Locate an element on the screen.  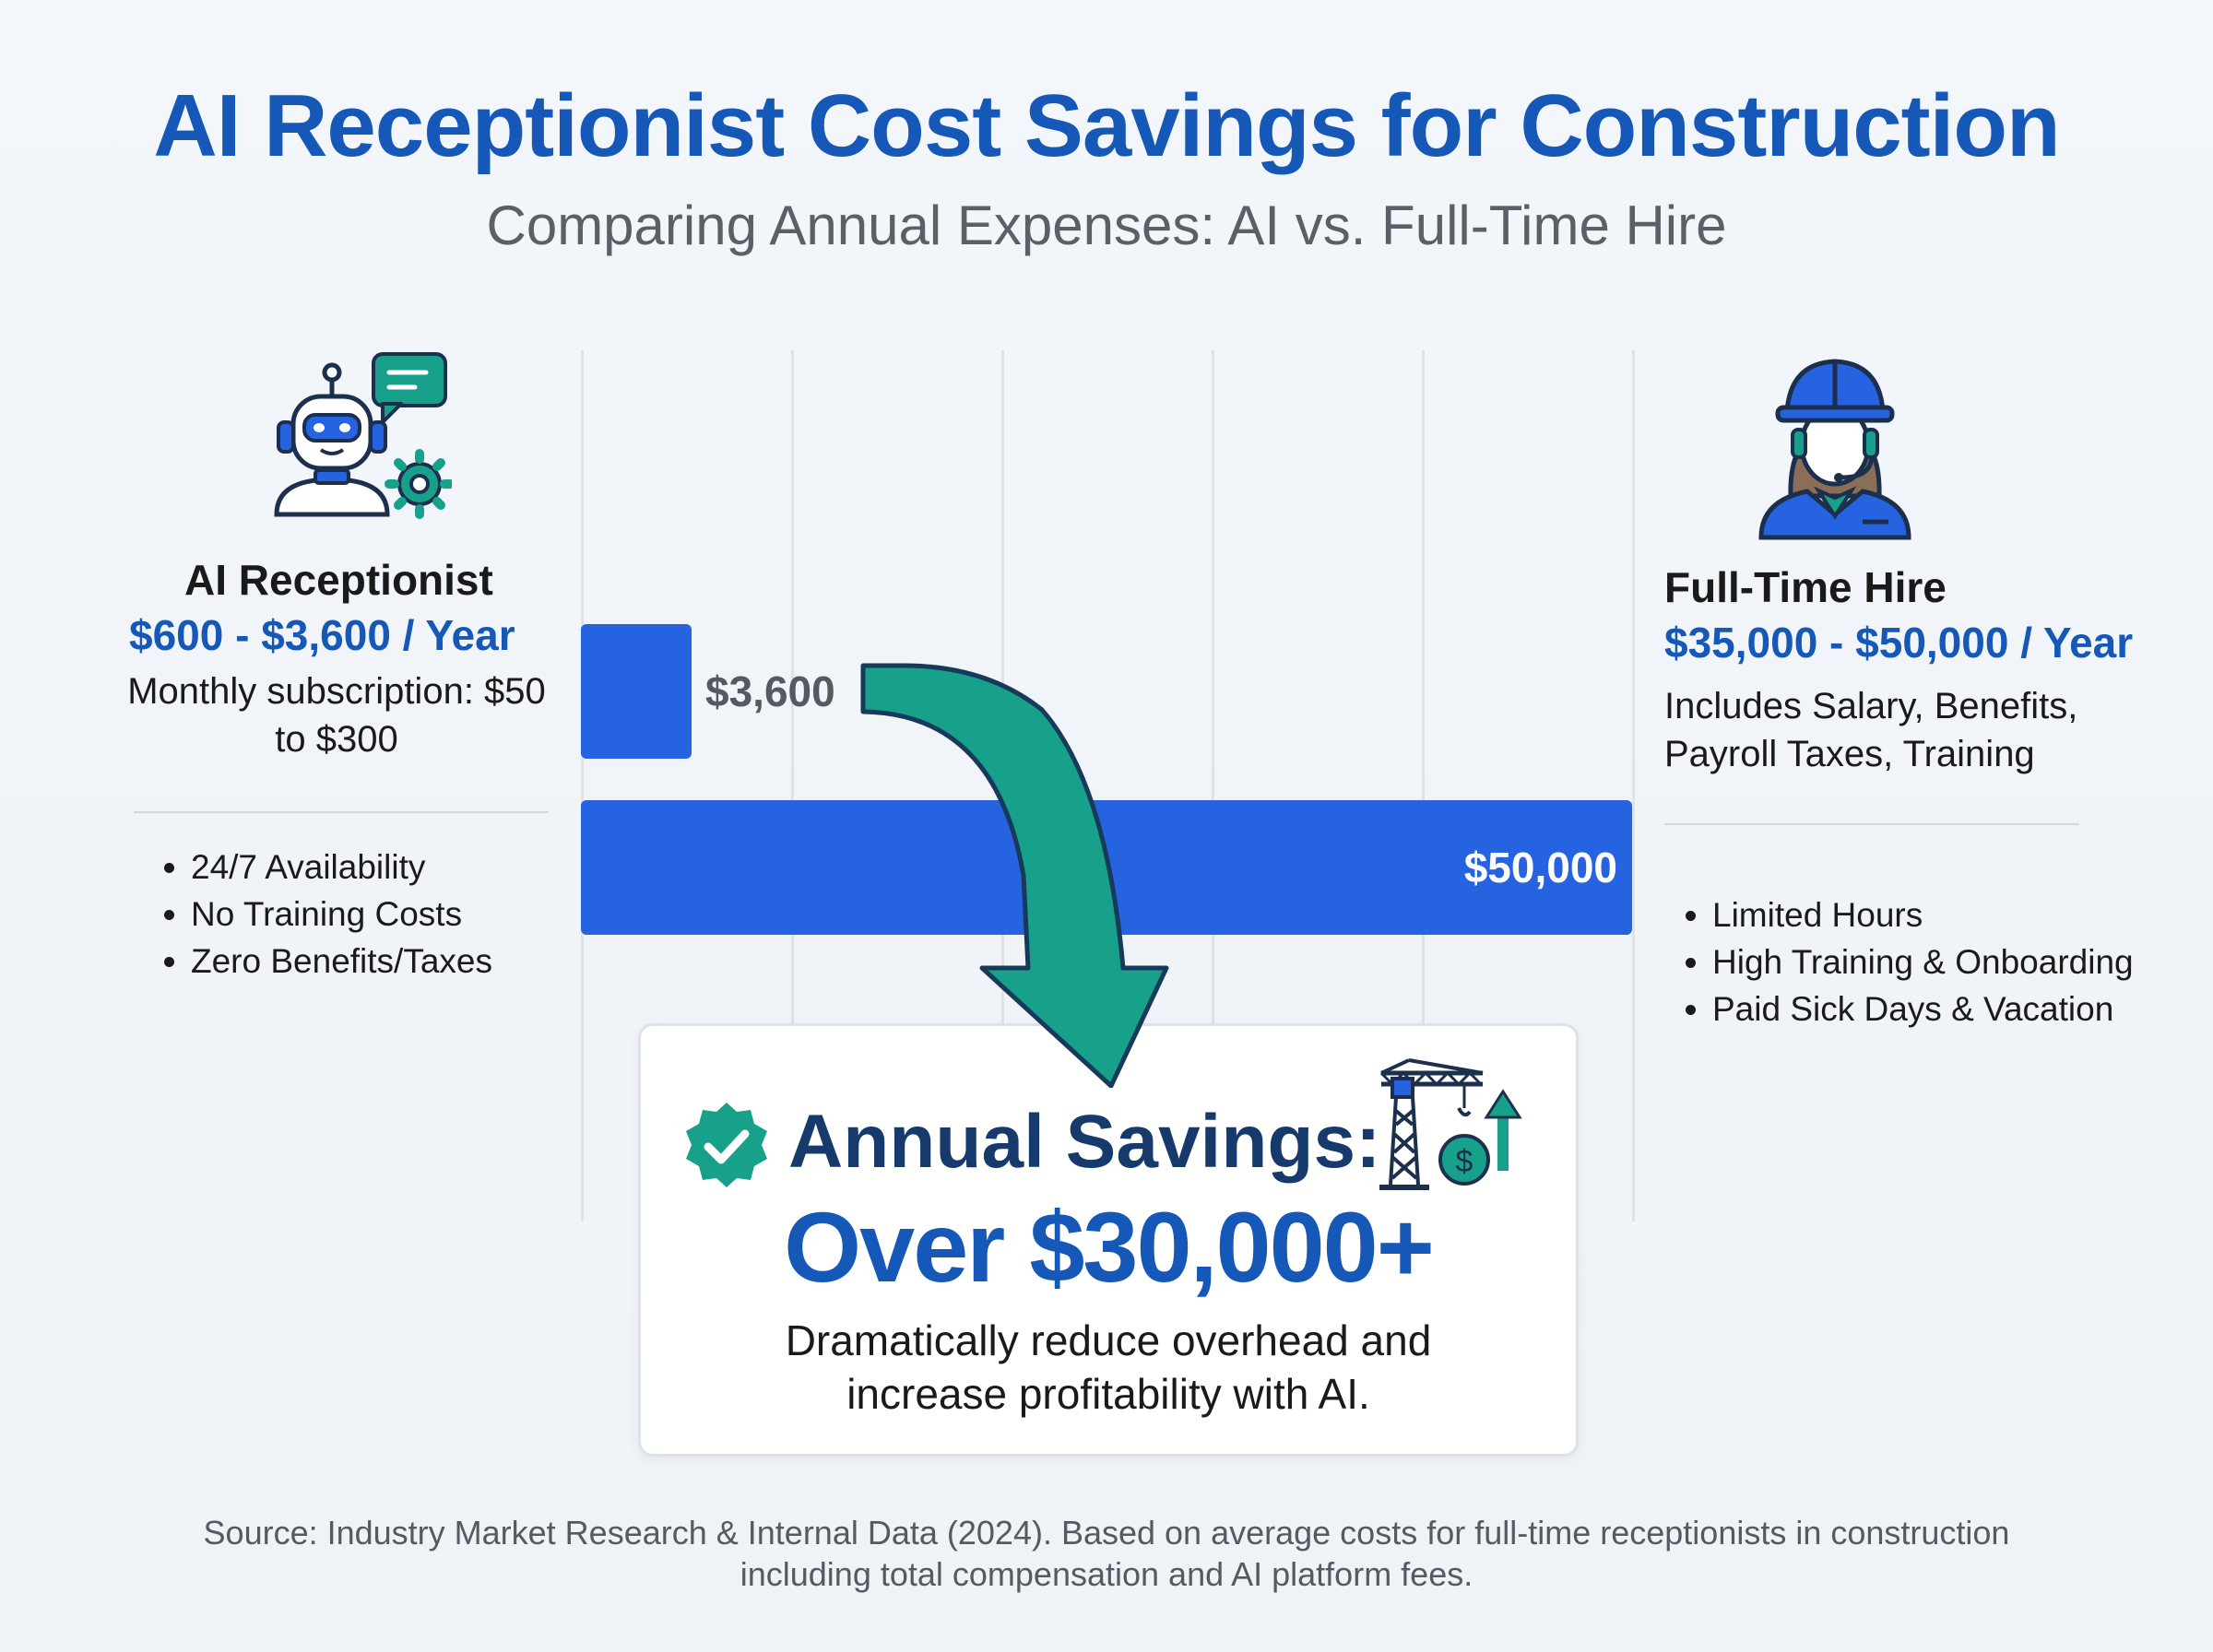
bar-value-label: $3,600 is located at coordinates (770, 691).